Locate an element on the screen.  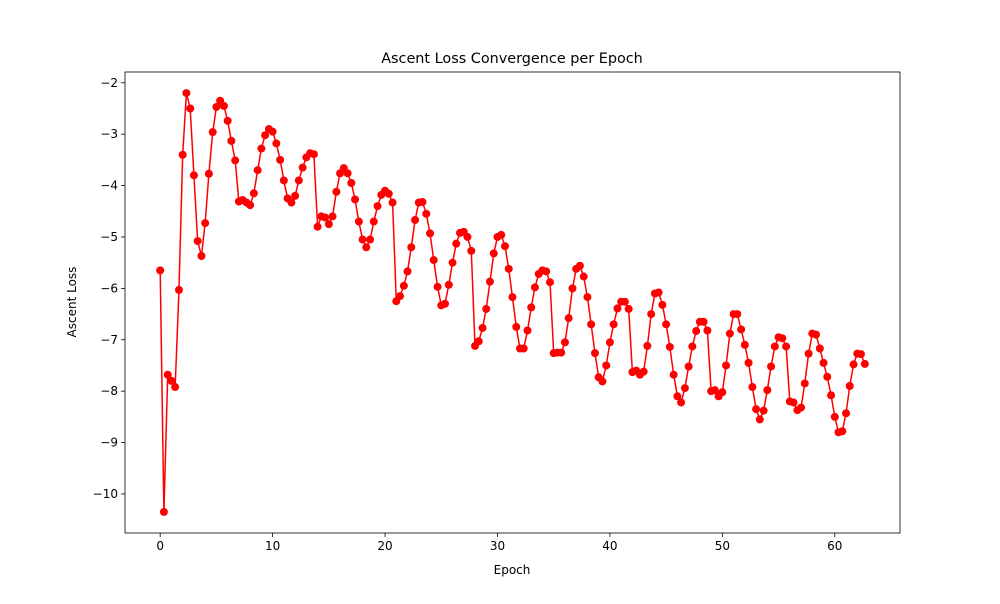
y-tick-label: −6 is located at coordinates (109, 288).